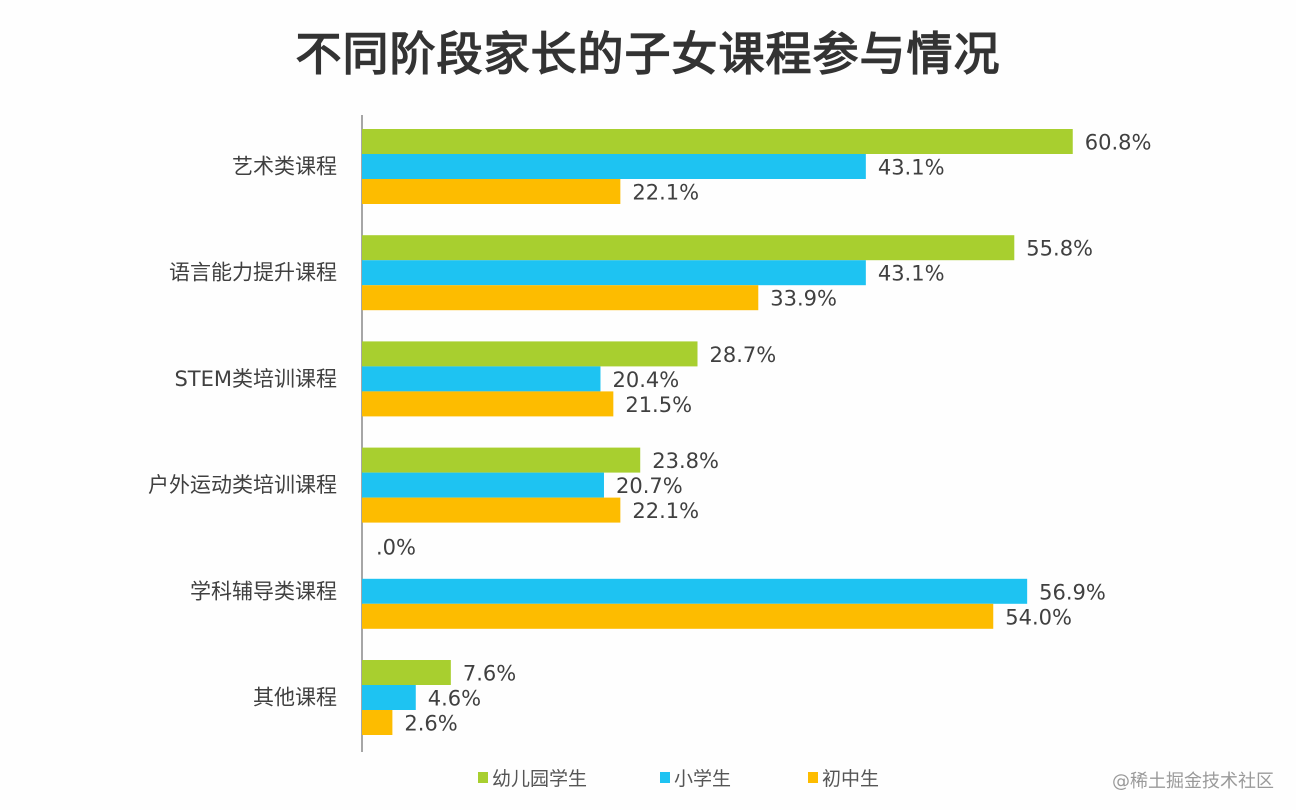 This screenshot has width=1296, height=810. Describe the element at coordinates (685, 461) in the screenshot. I see `data-label: 23.8%` at that location.